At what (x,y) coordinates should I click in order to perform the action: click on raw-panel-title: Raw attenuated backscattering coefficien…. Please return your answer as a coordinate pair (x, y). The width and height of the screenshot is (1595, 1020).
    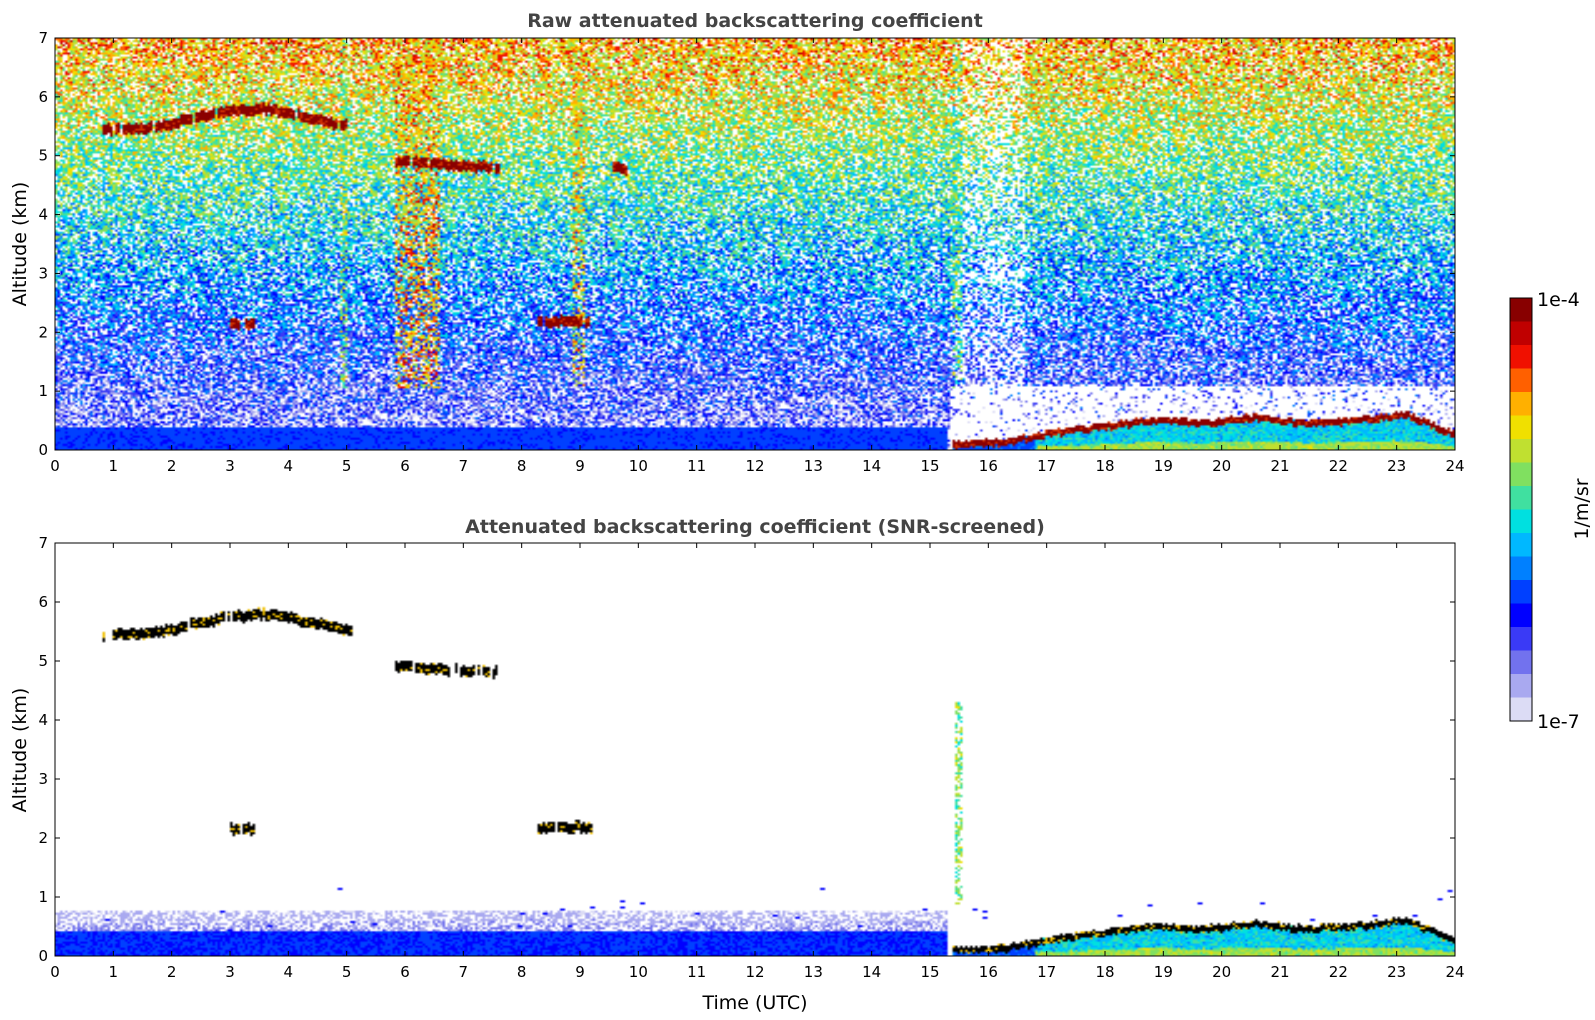
    Looking at the image, I should click on (755, 21).